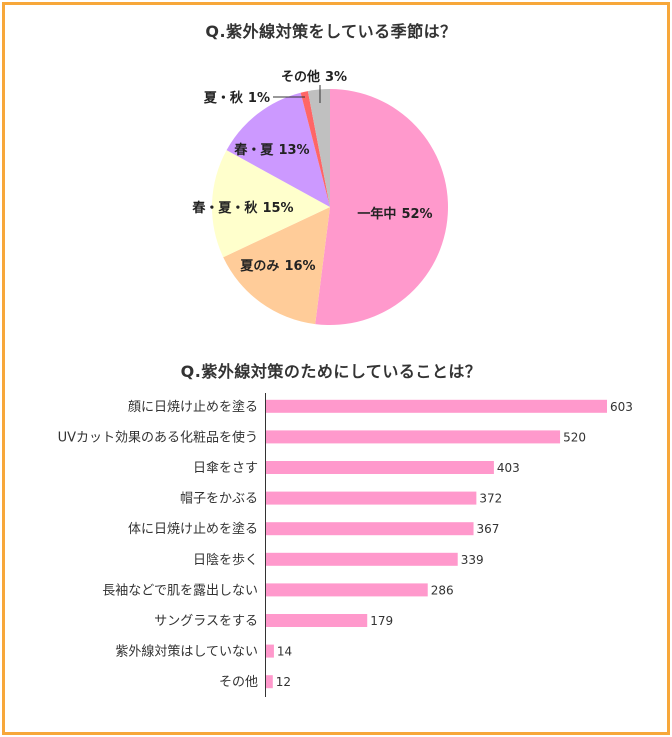 This screenshot has width=672, height=737. What do you see at coordinates (621, 407) in the screenshot?
I see `bar-value-label: 603` at bounding box center [621, 407].